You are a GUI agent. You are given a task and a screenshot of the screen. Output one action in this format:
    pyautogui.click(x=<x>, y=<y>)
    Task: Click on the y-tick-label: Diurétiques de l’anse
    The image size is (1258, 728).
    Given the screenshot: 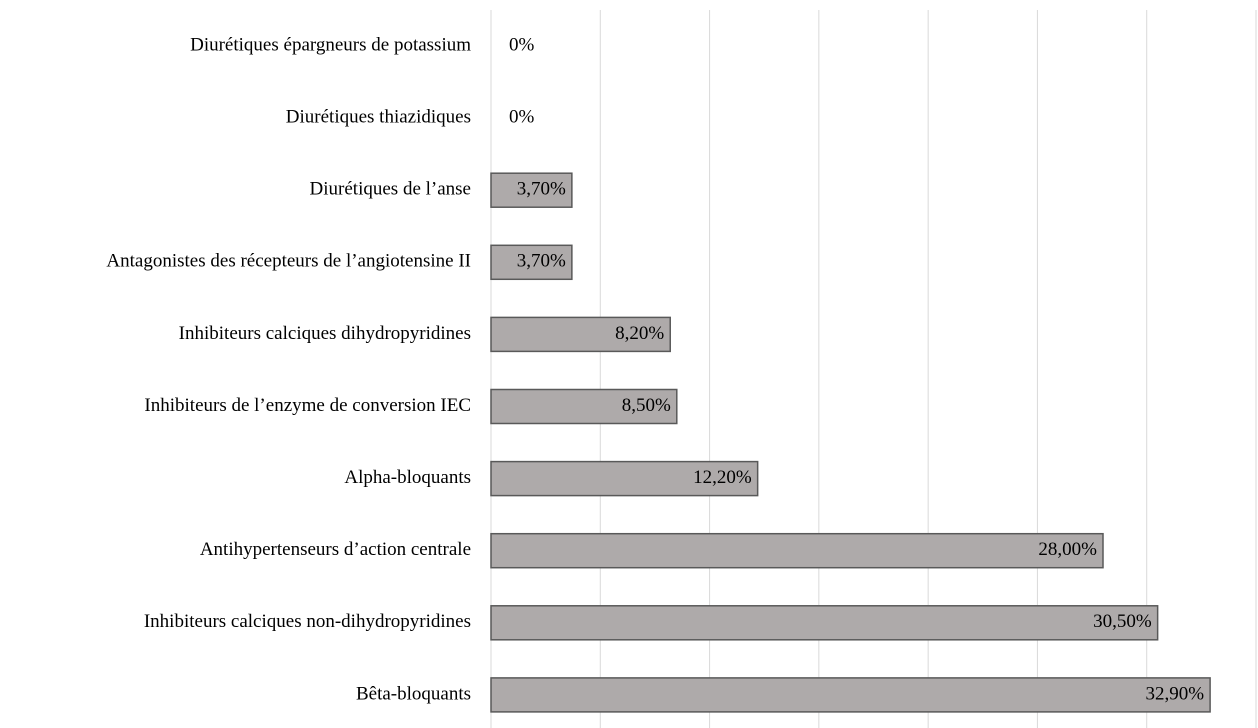 What is the action you would take?
    pyautogui.click(x=390, y=189)
    